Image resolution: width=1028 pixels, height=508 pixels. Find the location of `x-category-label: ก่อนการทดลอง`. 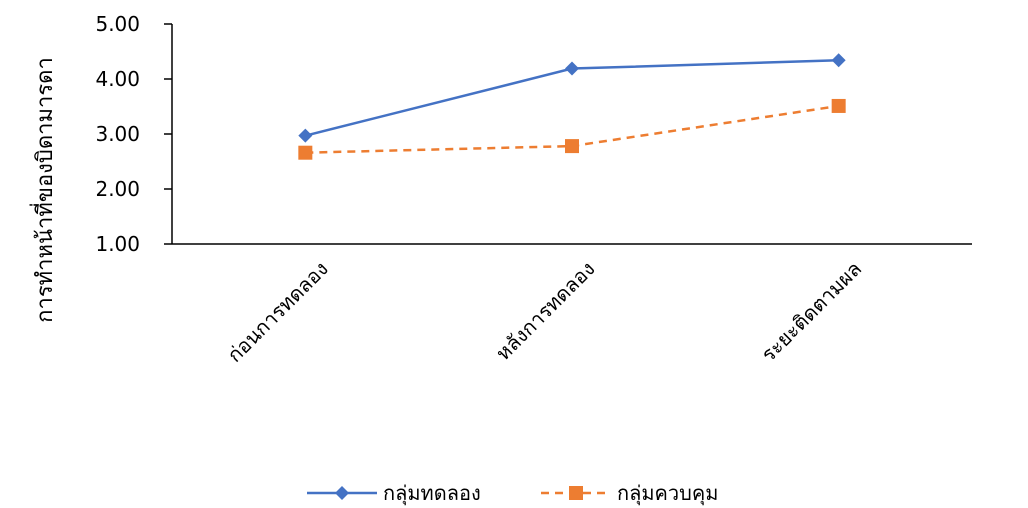

x-category-label: ก่อนการทดลอง is located at coordinates (277, 312).